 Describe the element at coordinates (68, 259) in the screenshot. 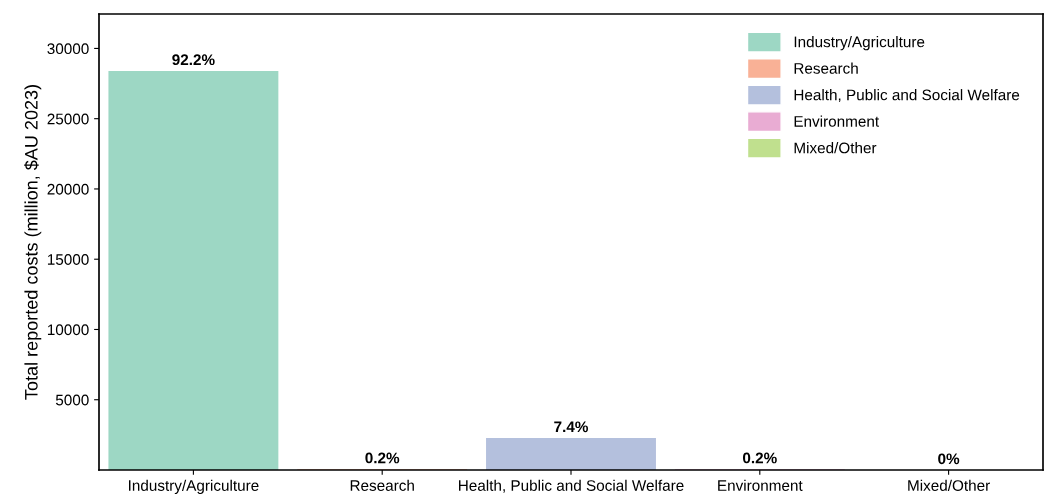

I see `y-tick-label: 15000` at that location.